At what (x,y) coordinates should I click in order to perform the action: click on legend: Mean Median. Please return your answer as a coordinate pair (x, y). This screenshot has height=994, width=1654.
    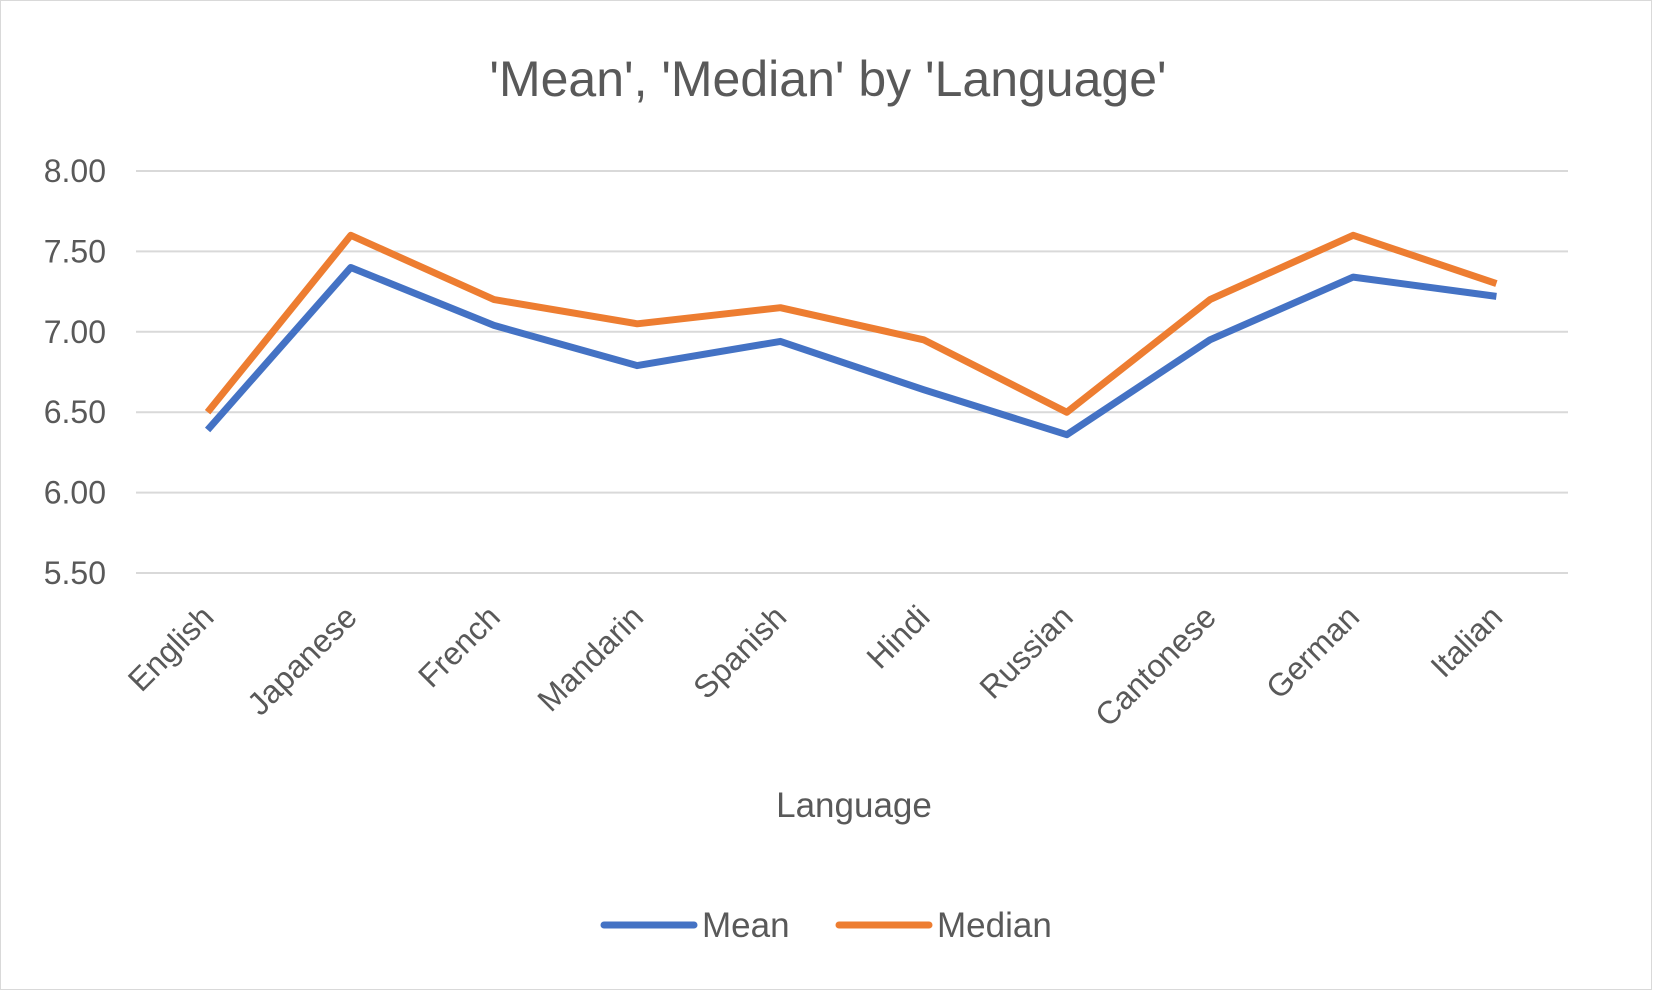
    Looking at the image, I should click on (828, 925).